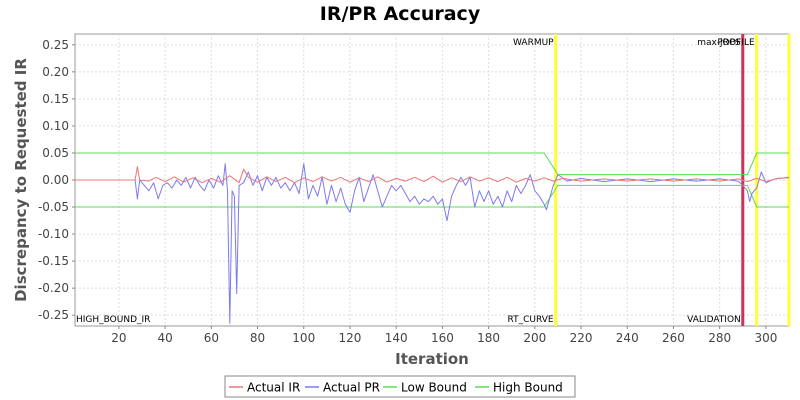  I want to click on series-line-high-bound, so click(432, 164).